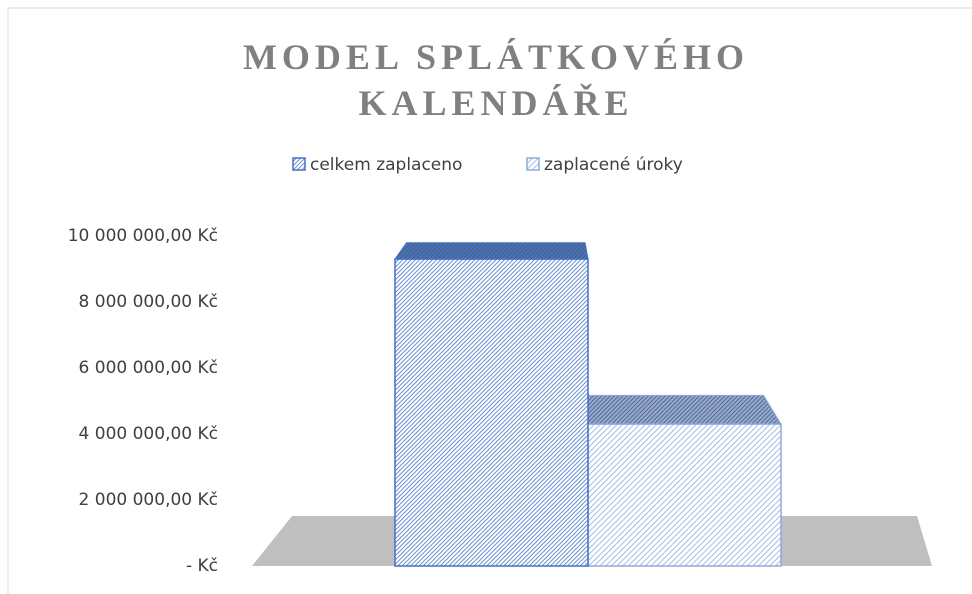 The image size is (972, 594). I want to click on y-tick-label: 10 000 000,00 Kč, so click(143, 236).